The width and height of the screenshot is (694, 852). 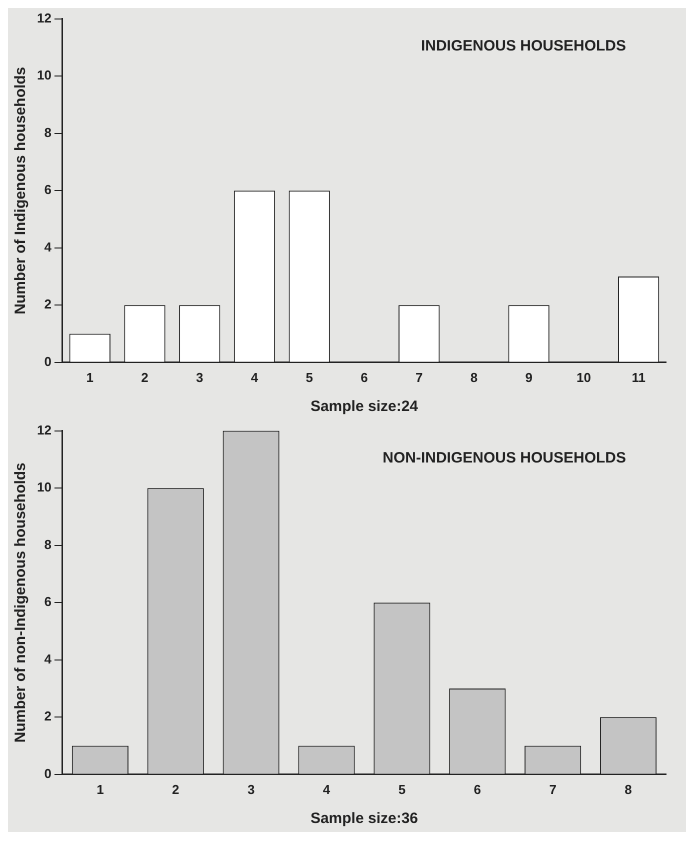 I want to click on text: INDIGENOUS HOUSEHOLDS, so click(x=523, y=45).